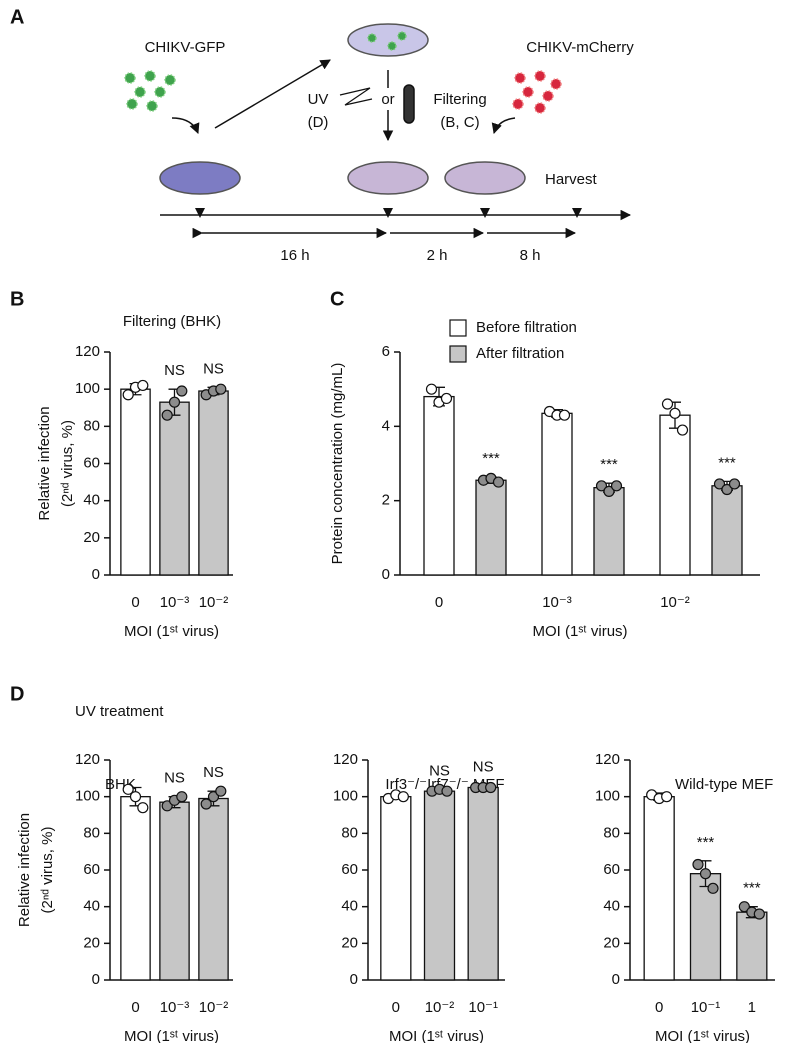 Image resolution: width=800 pixels, height=1043 pixels. What do you see at coordinates (724, 784) in the screenshot?
I see `chart-title: Wild-type MEF` at bounding box center [724, 784].